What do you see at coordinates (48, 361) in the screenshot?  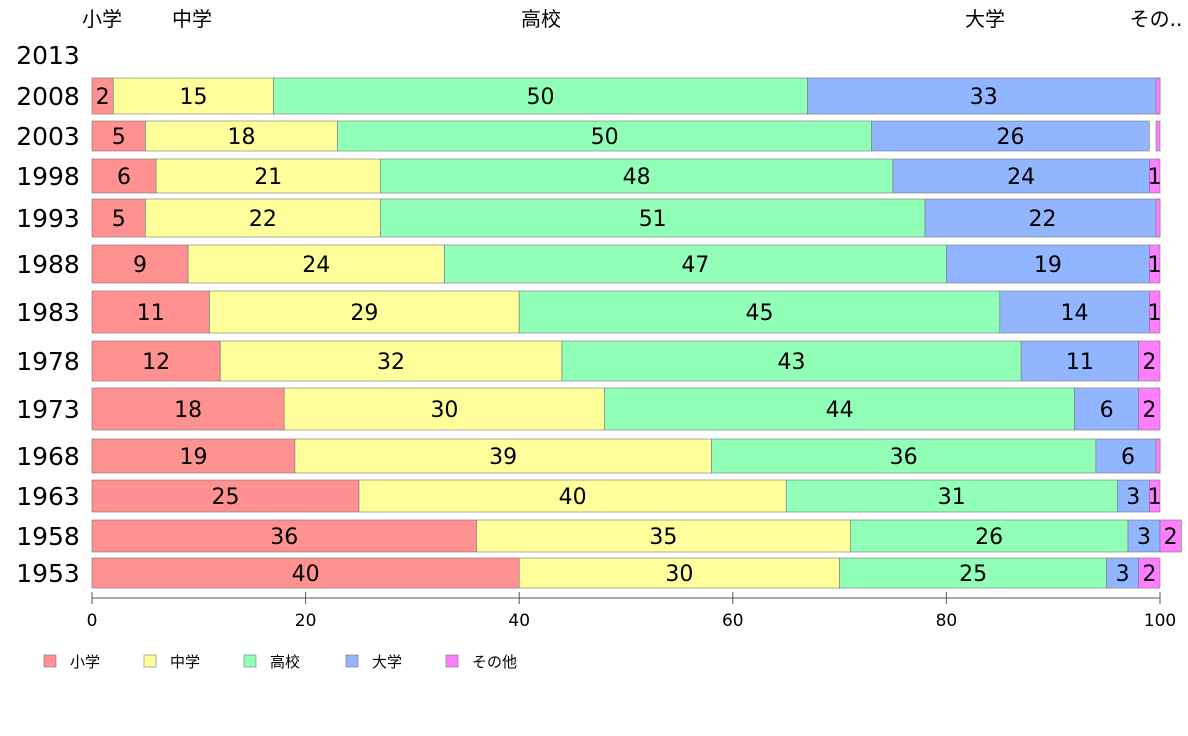 I see `year-label: 1978` at bounding box center [48, 361].